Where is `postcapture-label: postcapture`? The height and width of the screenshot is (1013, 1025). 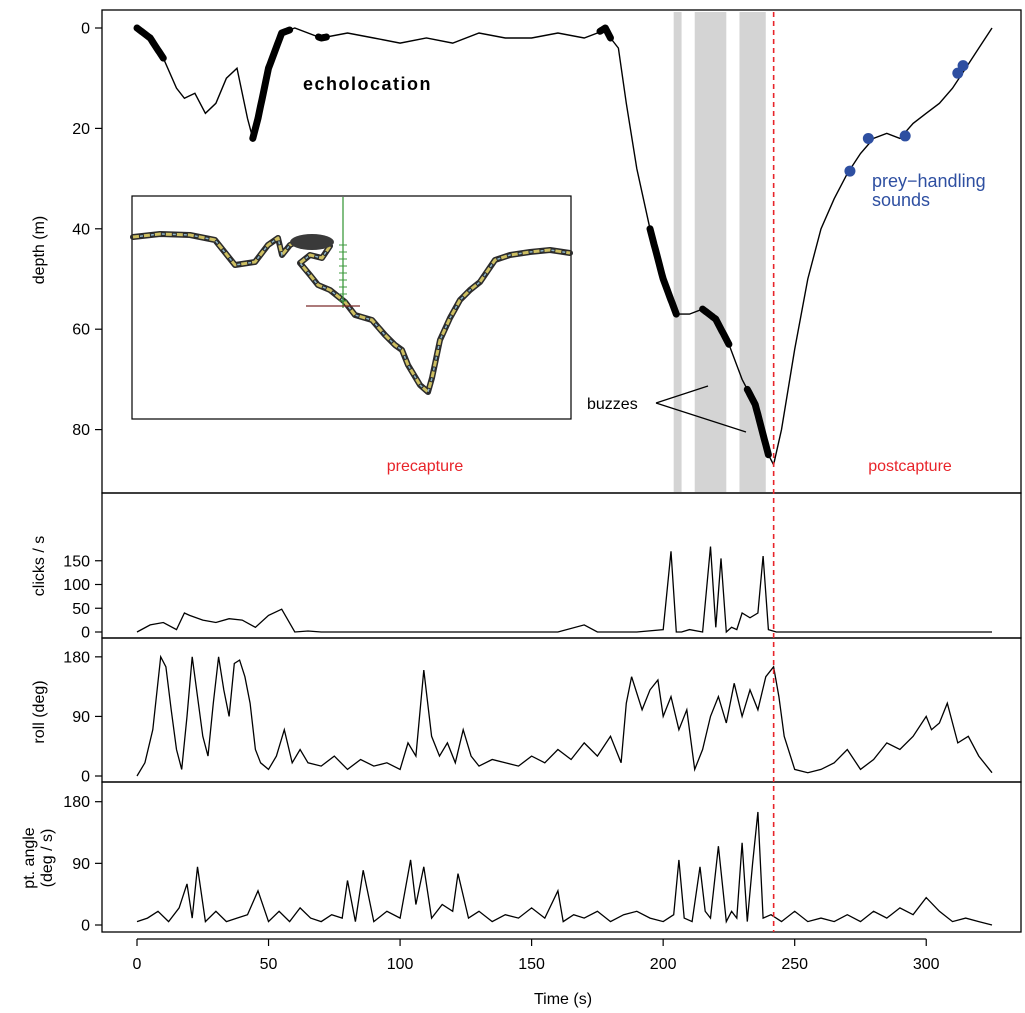 postcapture-label: postcapture is located at coordinates (910, 466).